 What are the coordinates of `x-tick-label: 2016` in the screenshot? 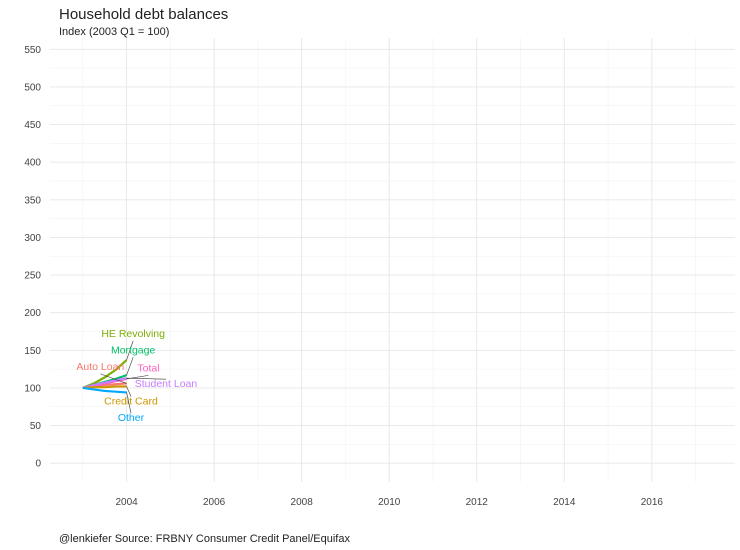 It's located at (652, 502).